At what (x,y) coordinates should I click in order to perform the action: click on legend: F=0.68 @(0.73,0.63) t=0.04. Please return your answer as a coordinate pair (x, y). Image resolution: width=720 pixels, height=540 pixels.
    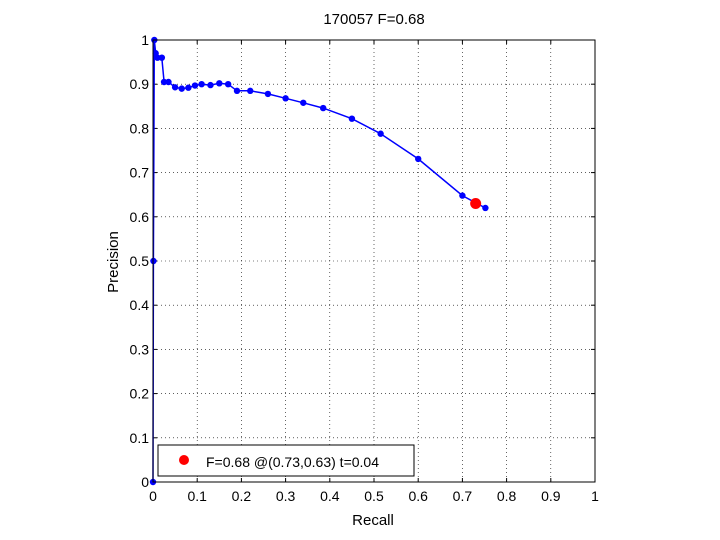
    Looking at the image, I should click on (286, 460).